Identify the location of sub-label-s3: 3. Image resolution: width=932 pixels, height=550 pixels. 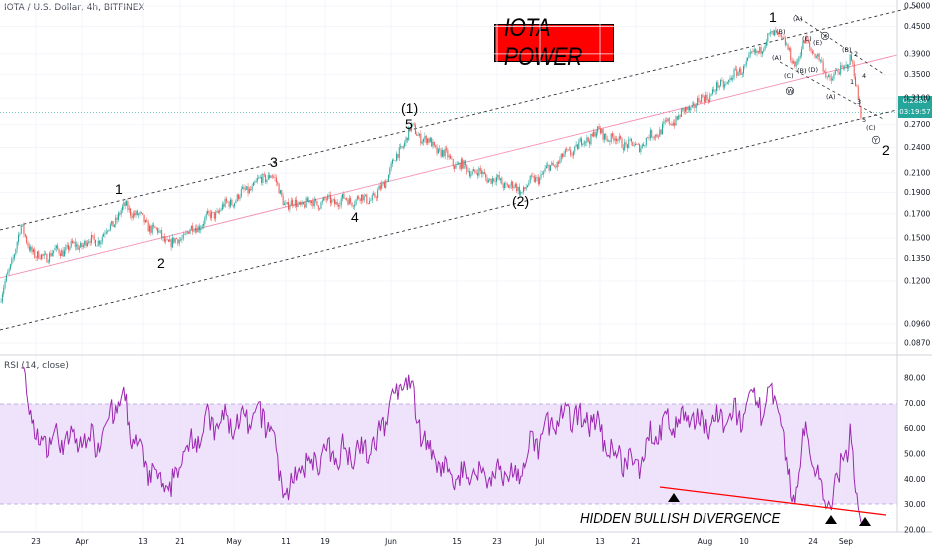
(859, 102).